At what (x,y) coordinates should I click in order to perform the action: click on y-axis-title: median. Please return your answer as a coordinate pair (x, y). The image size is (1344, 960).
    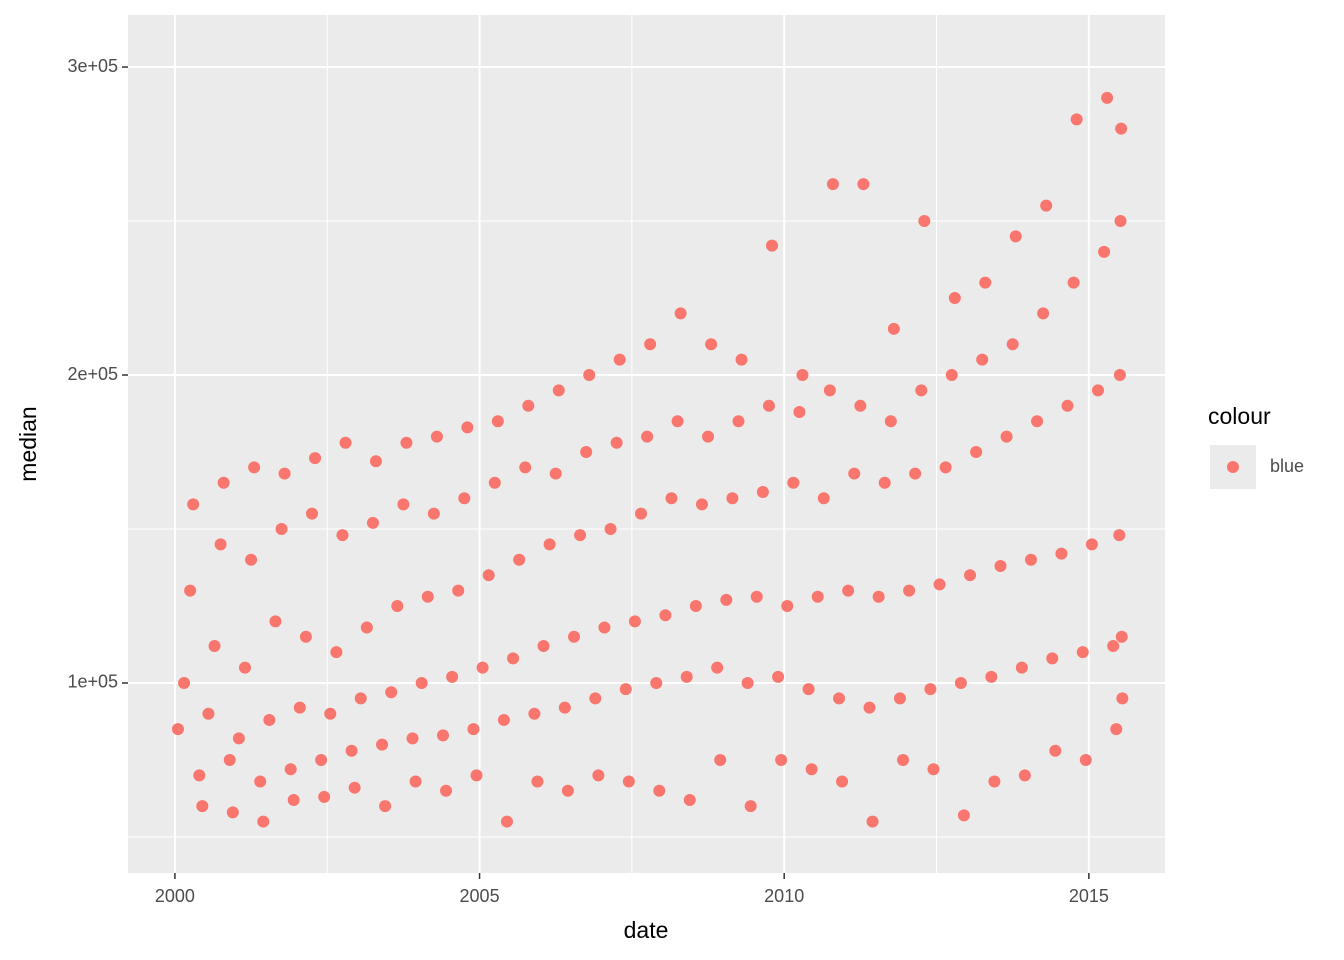
    Looking at the image, I should click on (28, 443).